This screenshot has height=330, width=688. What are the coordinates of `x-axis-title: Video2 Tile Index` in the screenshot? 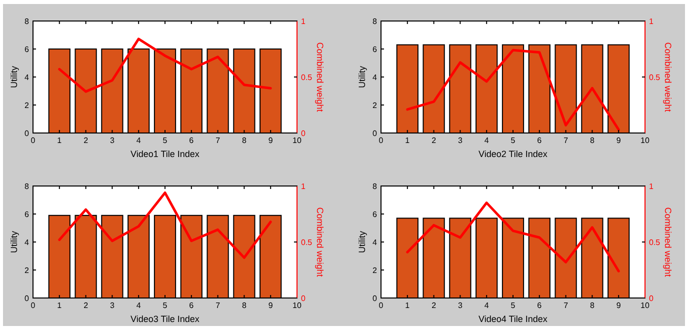 It's located at (513, 154).